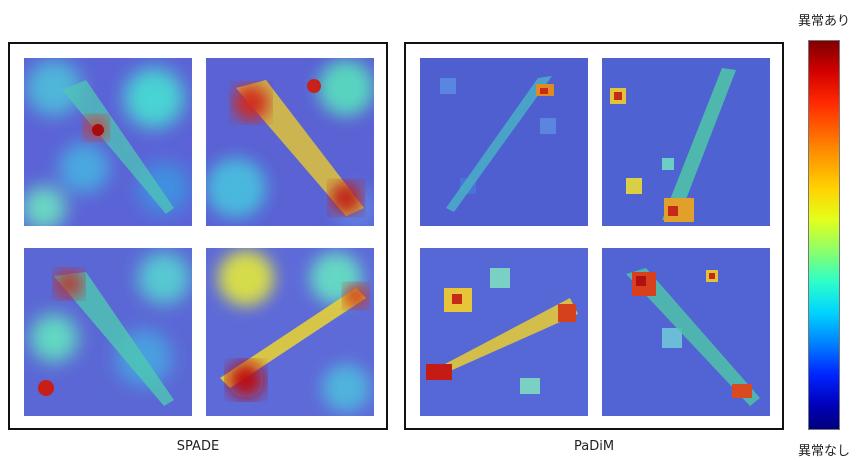  Describe the element at coordinates (198, 446) in the screenshot. I see `spade-title: SPADE` at that location.